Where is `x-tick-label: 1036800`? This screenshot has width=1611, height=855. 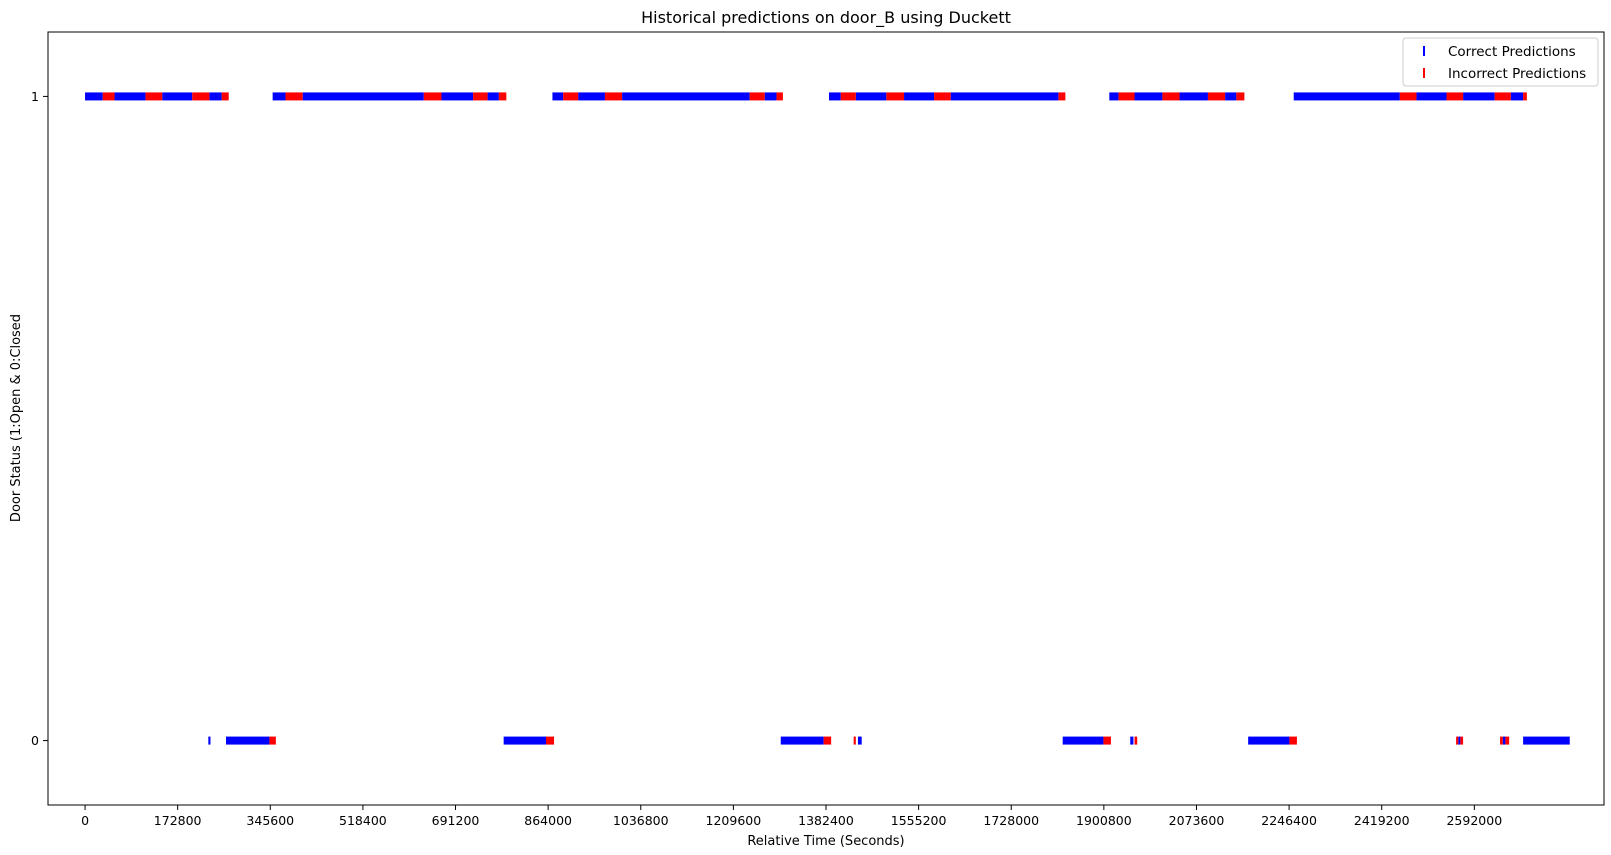 x-tick-label: 1036800 is located at coordinates (641, 820).